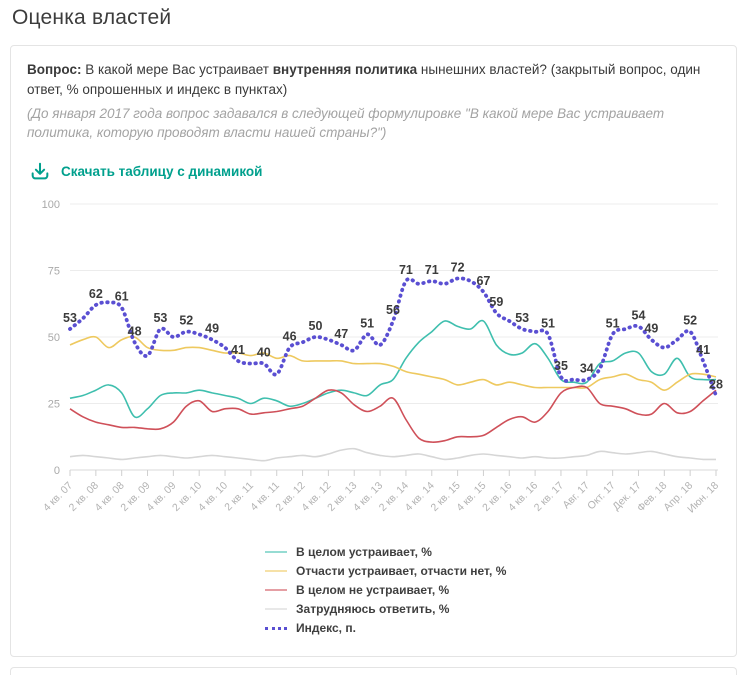  What do you see at coordinates (373, 670) in the screenshot?
I see `next-section-card-edge` at bounding box center [373, 670].